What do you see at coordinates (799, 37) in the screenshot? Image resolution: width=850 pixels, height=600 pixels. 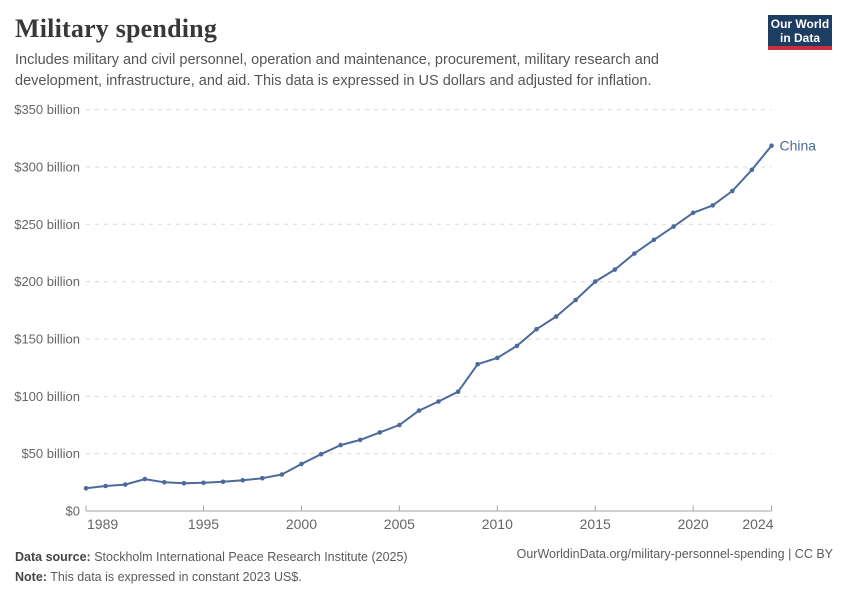 I see `owid-logo-line2: in Data` at bounding box center [799, 37].